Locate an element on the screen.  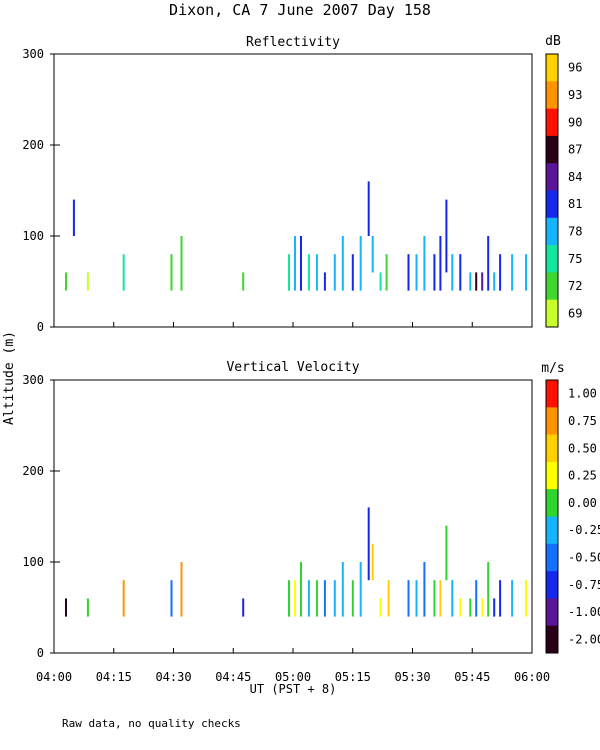
colorbar-tick-label: 78 is located at coordinates (575, 232).